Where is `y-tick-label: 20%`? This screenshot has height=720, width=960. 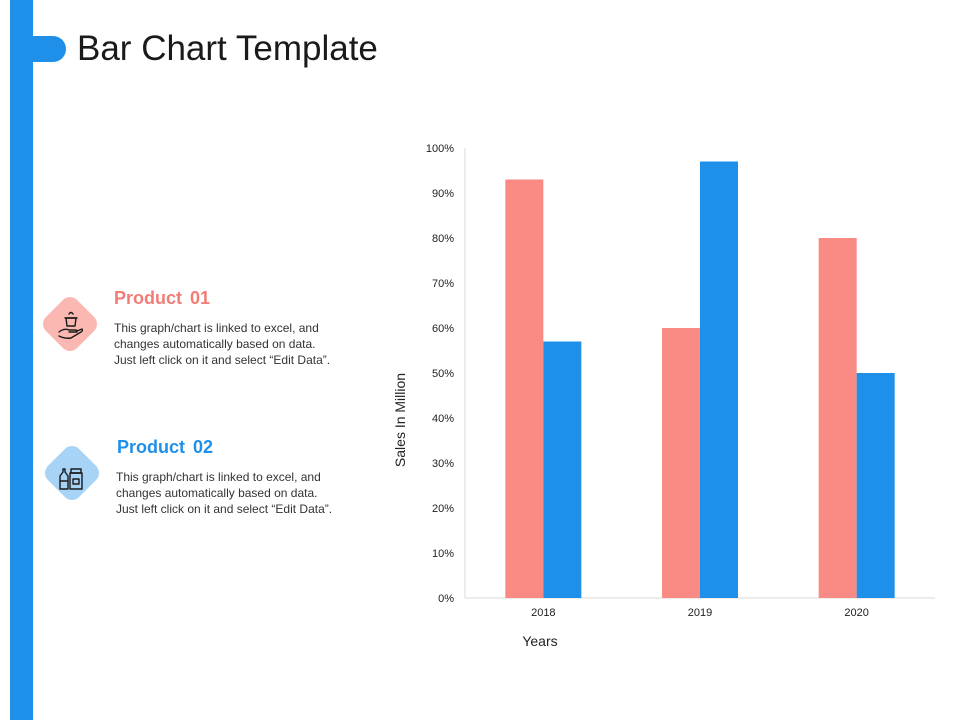 y-tick-label: 20% is located at coordinates (443, 509).